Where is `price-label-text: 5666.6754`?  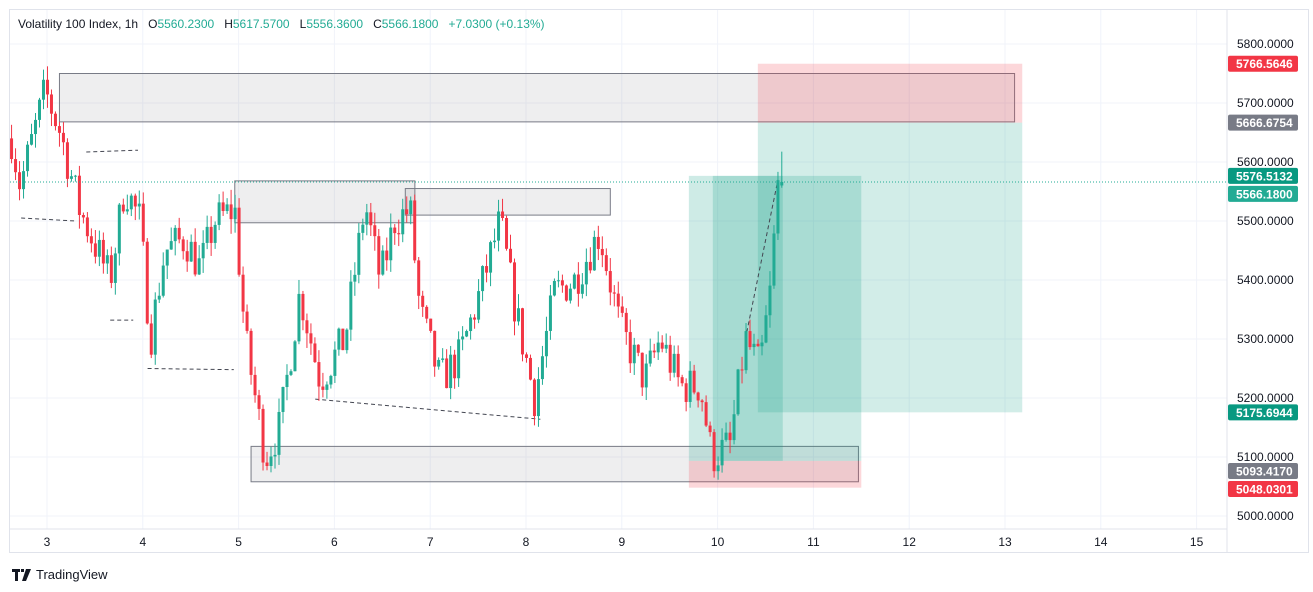
price-label-text: 5666.6754 is located at coordinates (1264, 123).